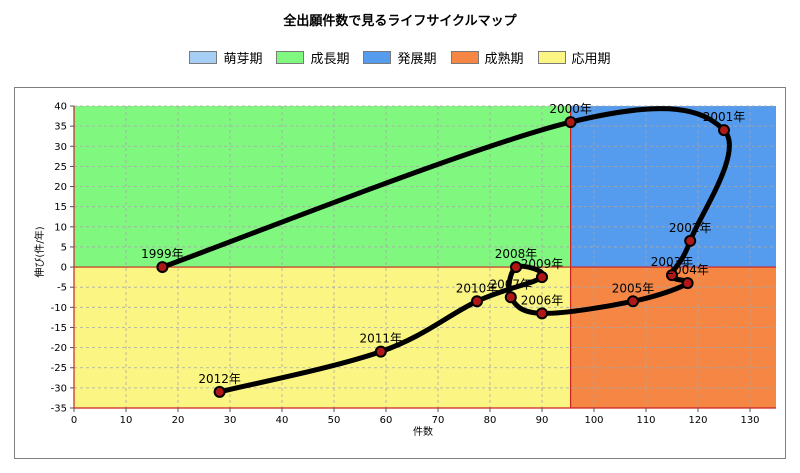 The width and height of the screenshot is (800, 473). What do you see at coordinates (282, 420) in the screenshot?
I see `x-tick-label: 40` at bounding box center [282, 420].